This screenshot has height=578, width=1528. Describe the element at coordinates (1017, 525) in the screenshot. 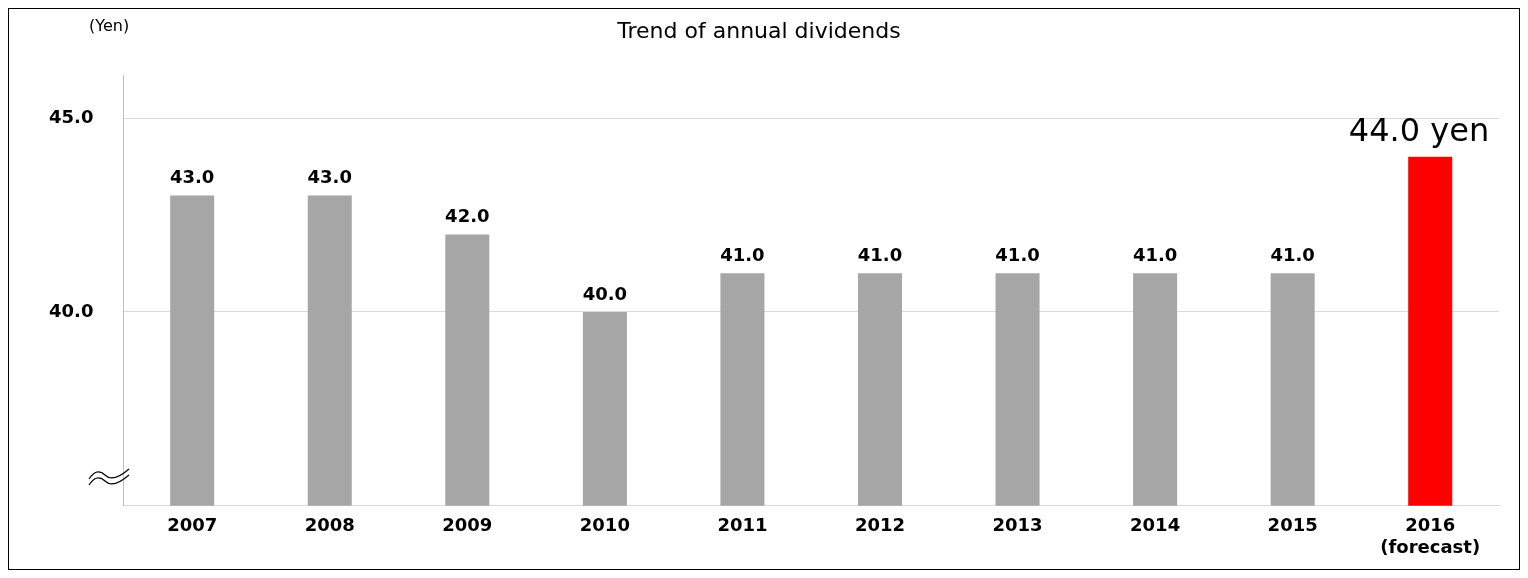

I see `x-tick-label: 2013` at that location.